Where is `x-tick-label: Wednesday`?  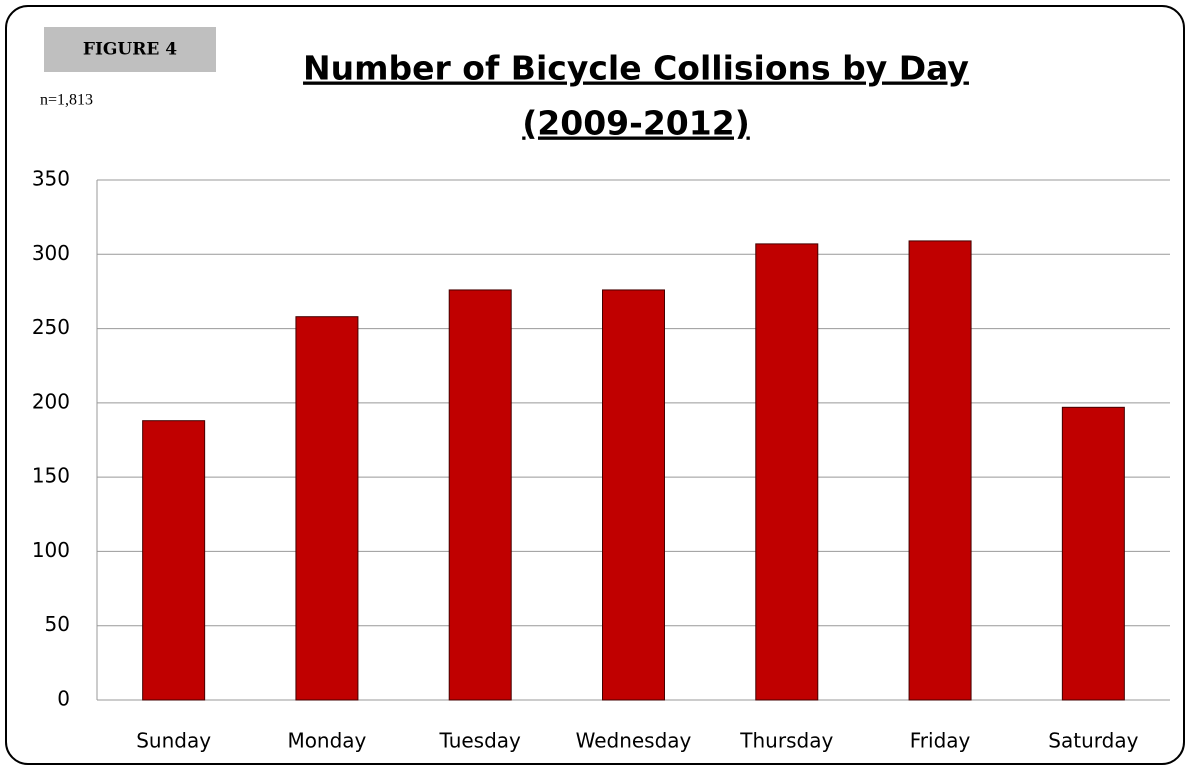
x-tick-label: Wednesday is located at coordinates (634, 741).